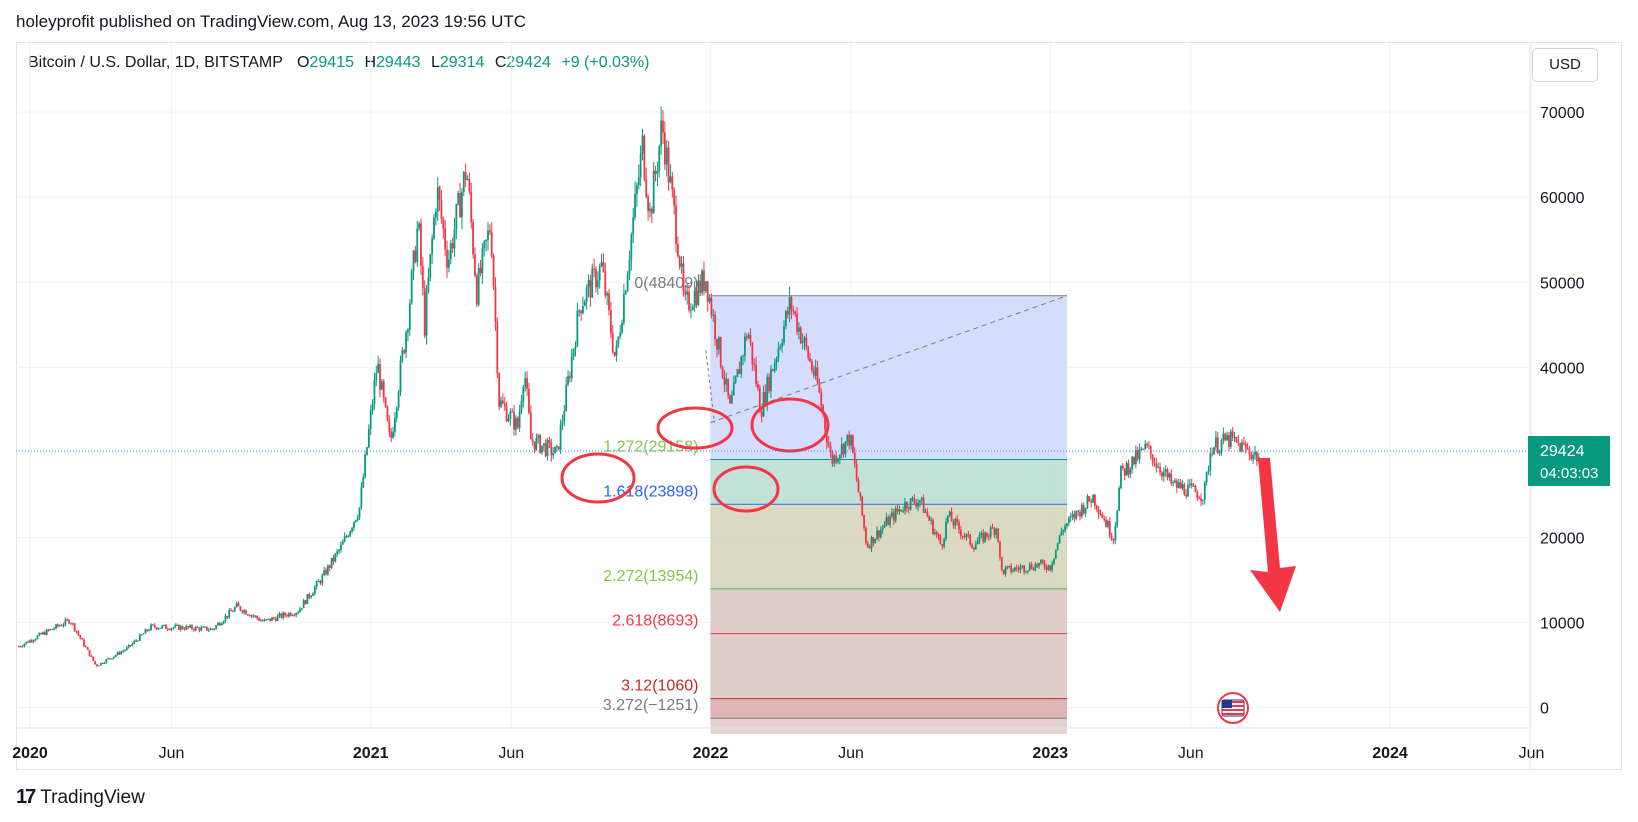 The image size is (1638, 822). What do you see at coordinates (371, 753) in the screenshot?
I see `x-tick-label: 2021` at bounding box center [371, 753].